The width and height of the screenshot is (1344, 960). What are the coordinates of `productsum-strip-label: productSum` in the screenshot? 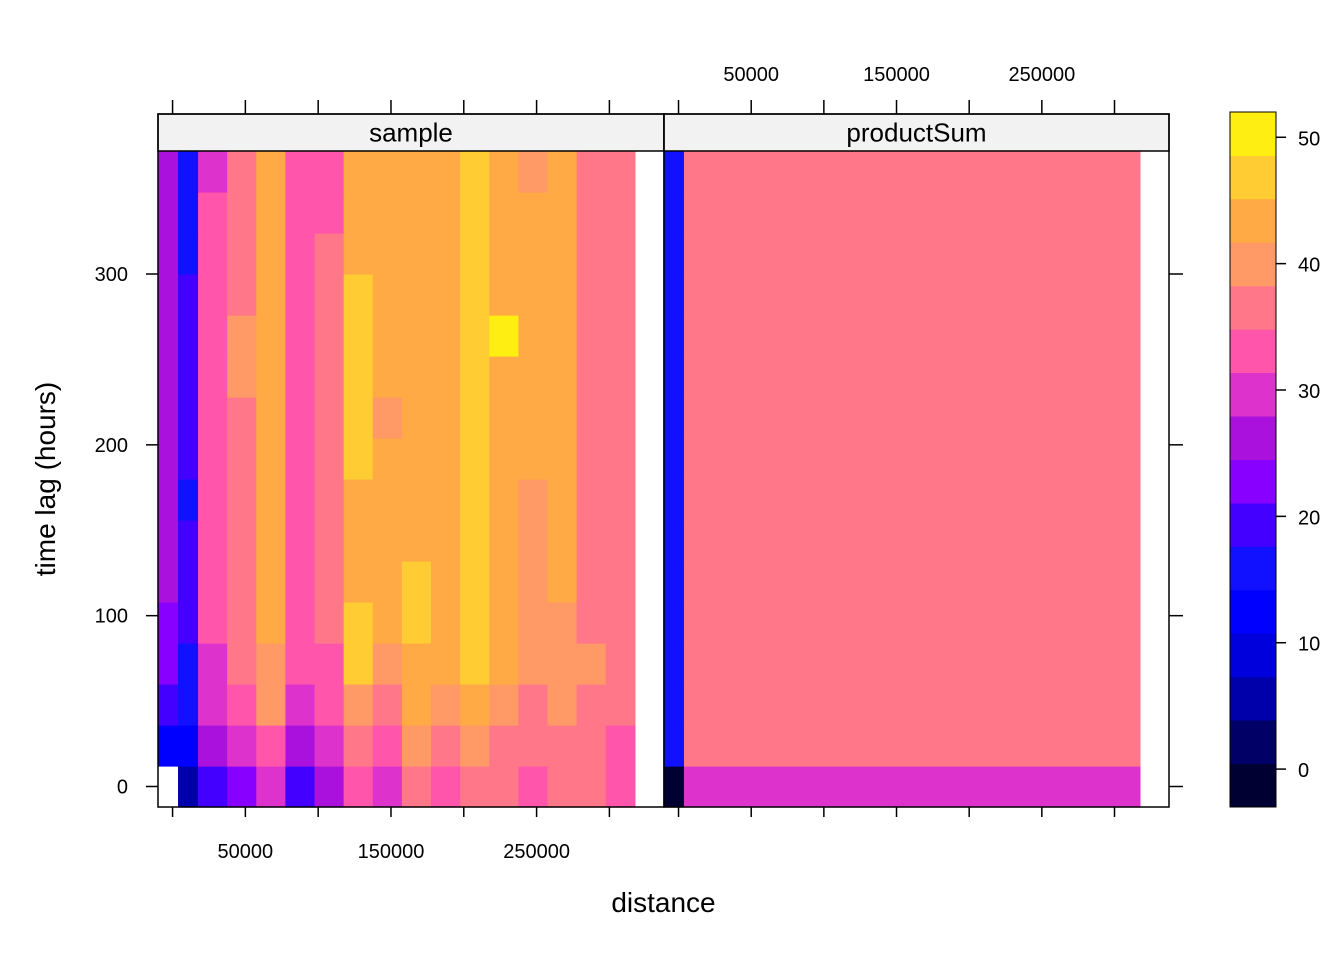 It's located at (916, 133).